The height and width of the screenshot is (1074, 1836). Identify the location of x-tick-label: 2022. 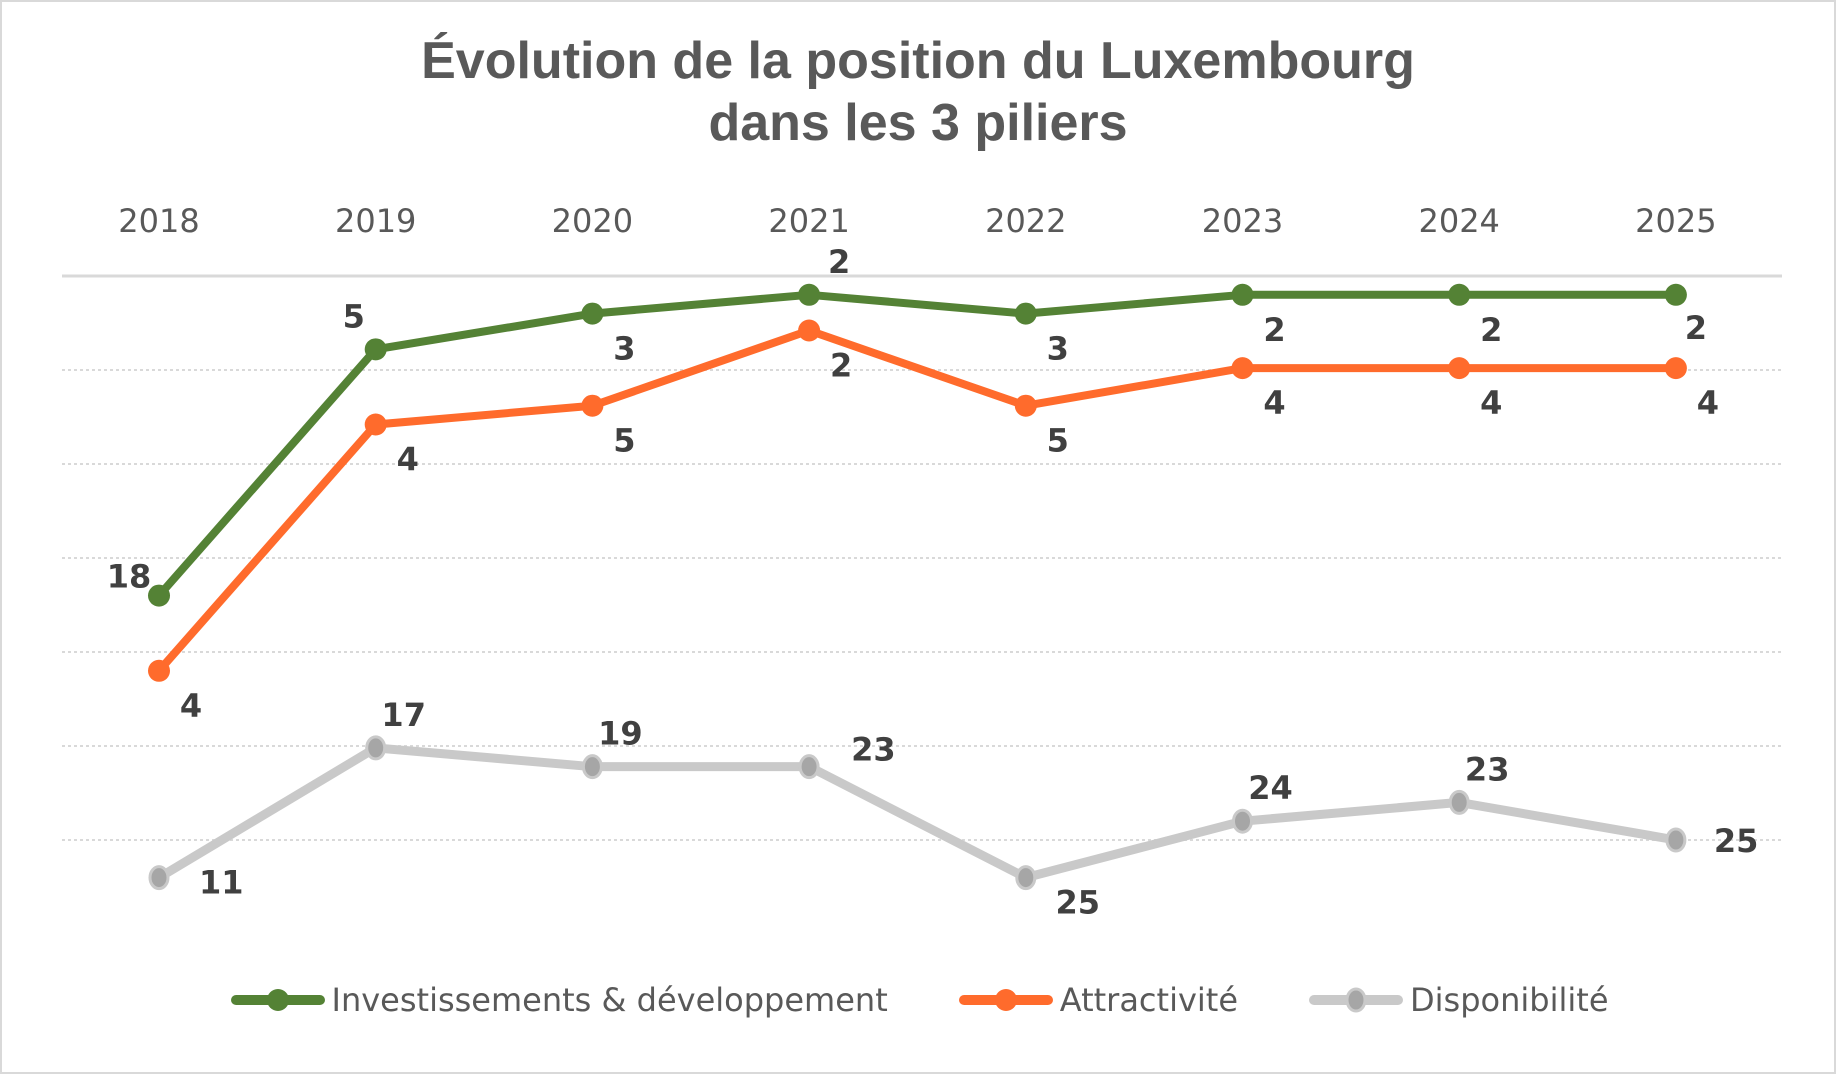
(1025, 221).